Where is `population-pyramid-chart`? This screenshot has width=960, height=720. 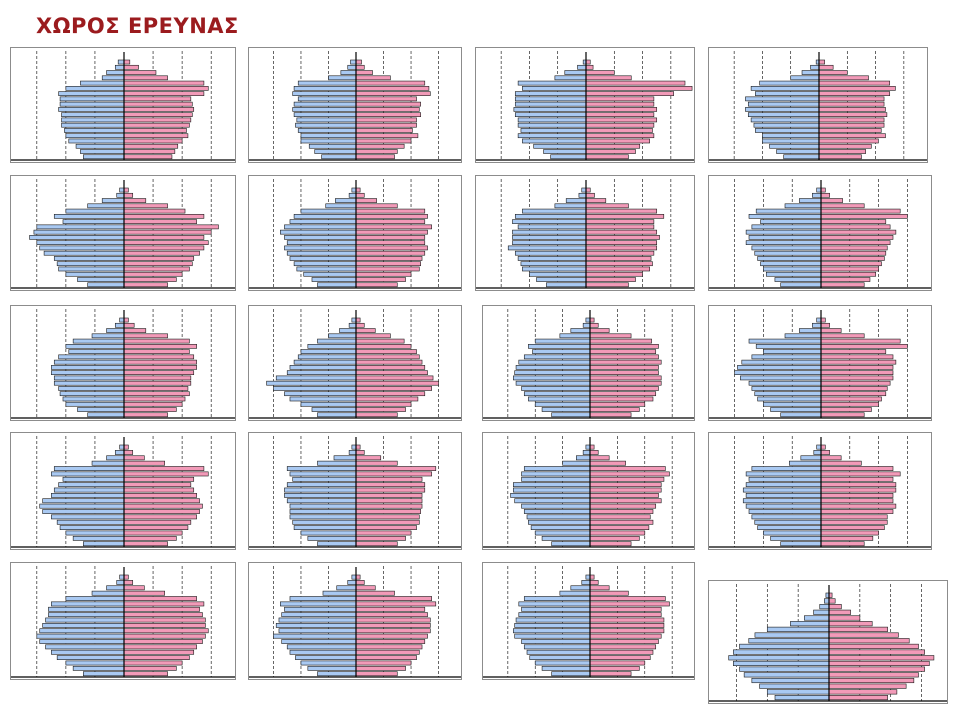 population-pyramid-chart is located at coordinates (355, 106).